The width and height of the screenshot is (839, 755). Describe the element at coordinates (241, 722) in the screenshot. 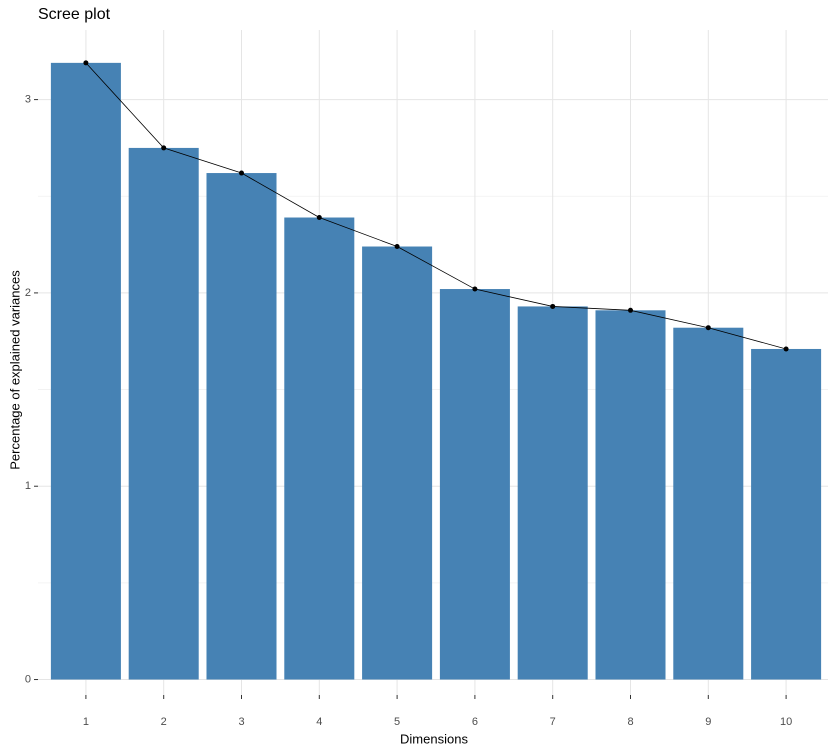

I see `x-tick-label: 3` at that location.